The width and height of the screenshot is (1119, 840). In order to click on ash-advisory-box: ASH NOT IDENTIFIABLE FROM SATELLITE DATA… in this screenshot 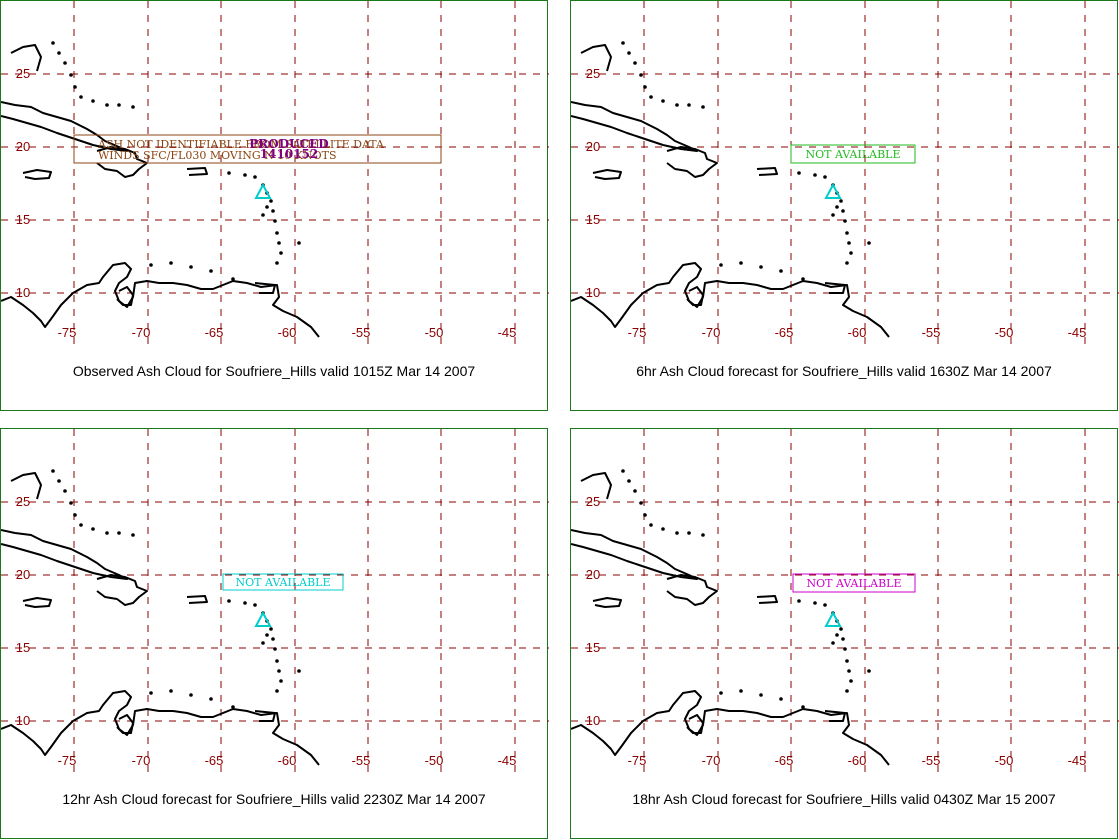, I will do `click(257, 149)`.